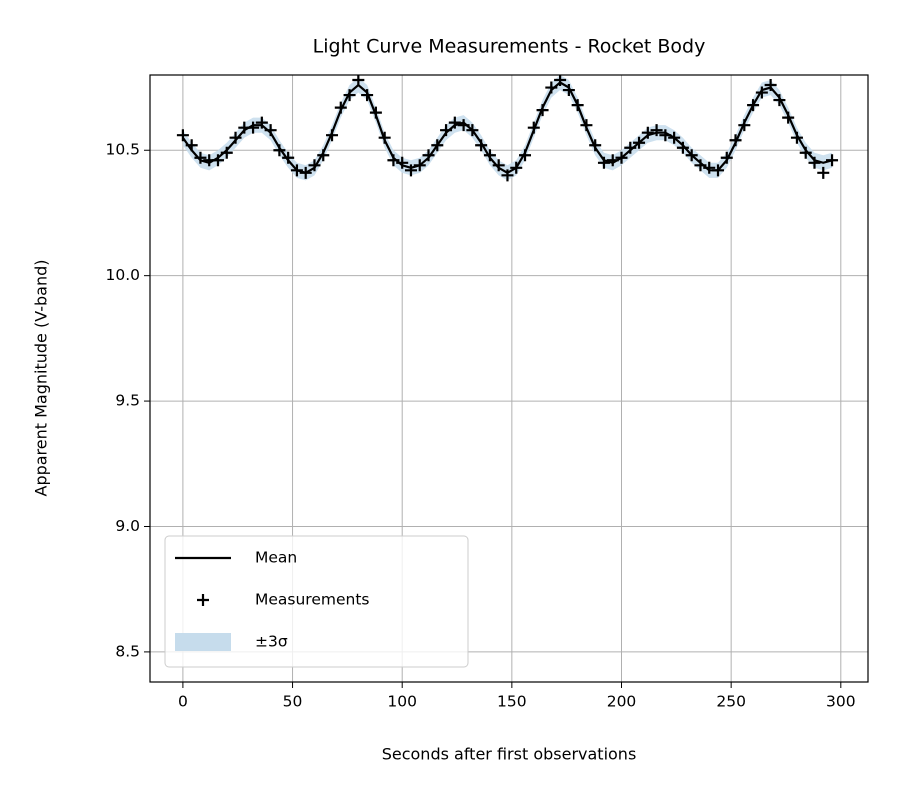 The height and width of the screenshot is (800, 900). I want to click on legend-label: ±3σ, so click(271, 642).